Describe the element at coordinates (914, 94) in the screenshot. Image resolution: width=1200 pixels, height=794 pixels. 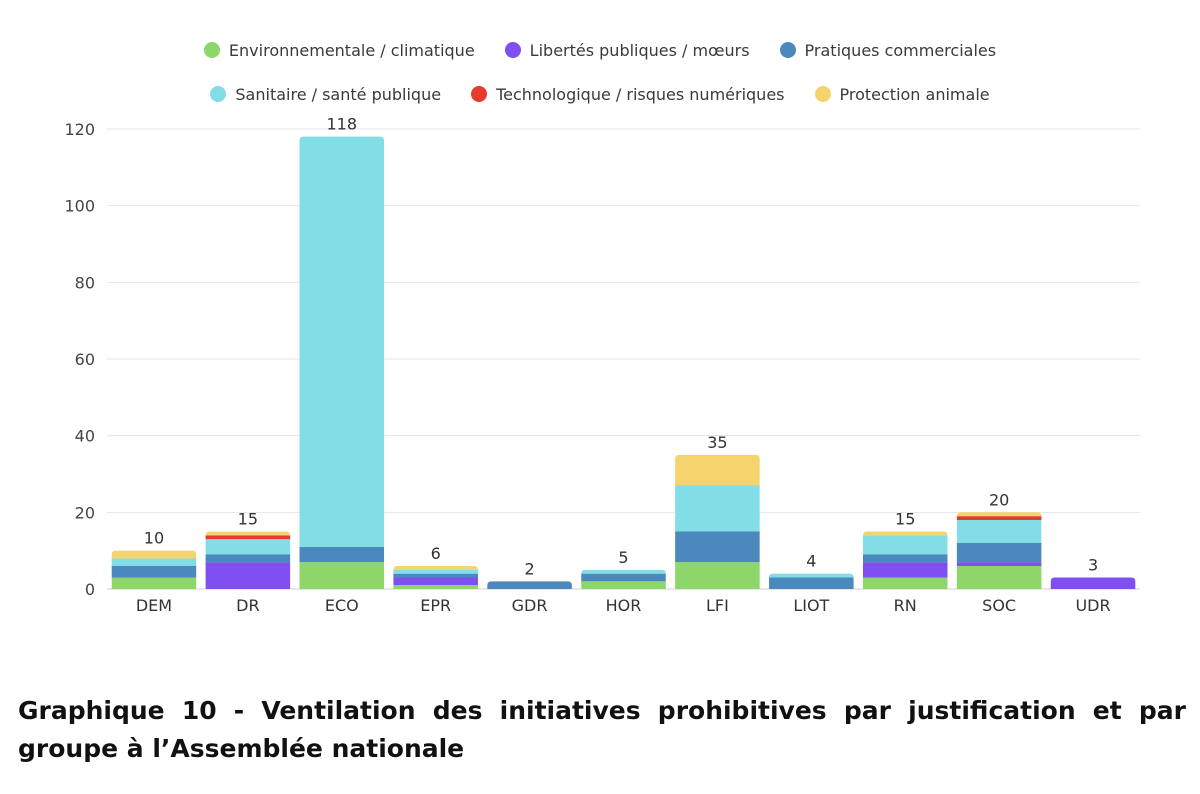
I see `legend-label-protection: Protection animale` at that location.